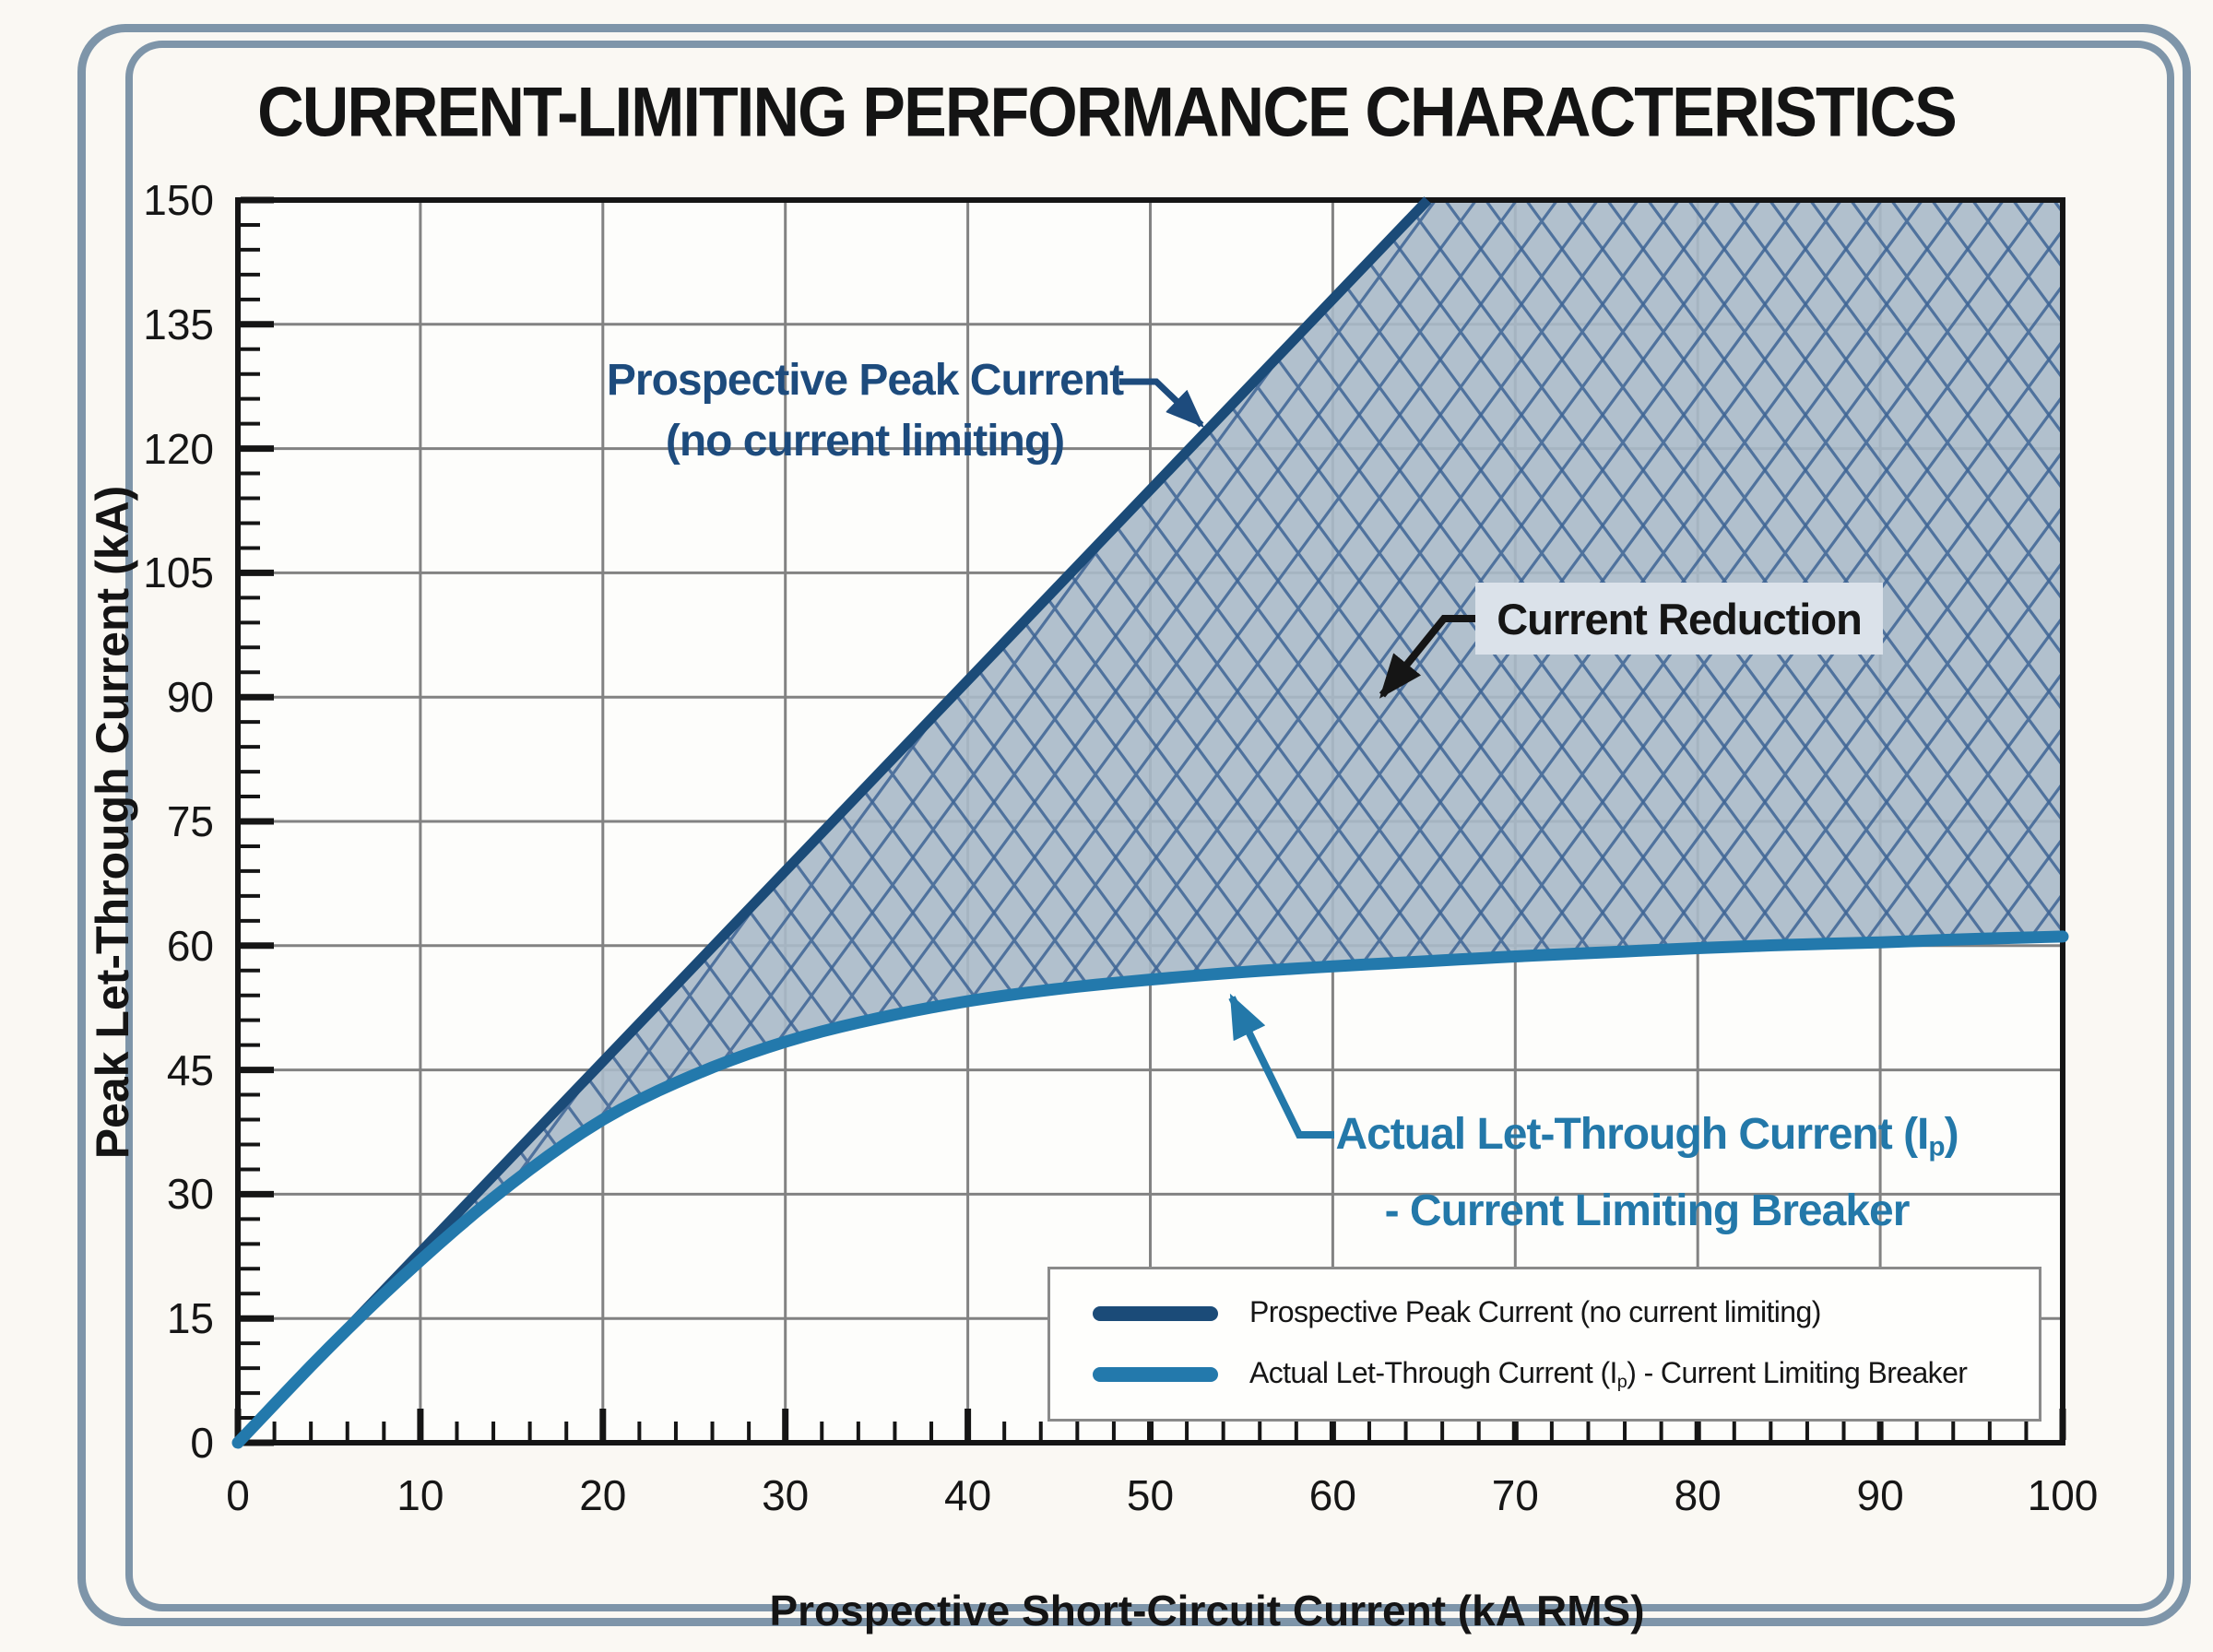 This screenshot has height=1652, width=2213. What do you see at coordinates (1332, 1495) in the screenshot?
I see `x-tick-label: 60` at bounding box center [1332, 1495].